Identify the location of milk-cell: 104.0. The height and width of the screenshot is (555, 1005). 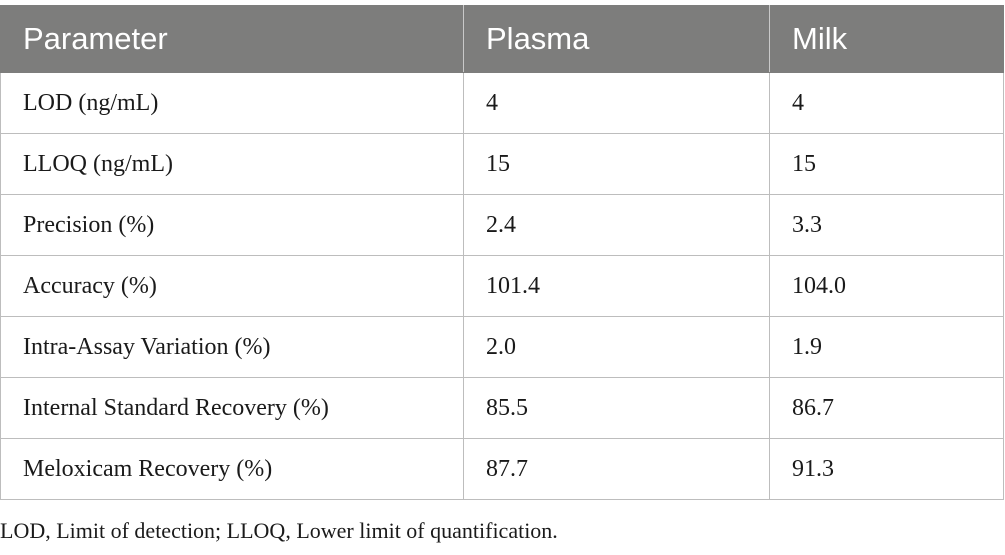
(886, 286).